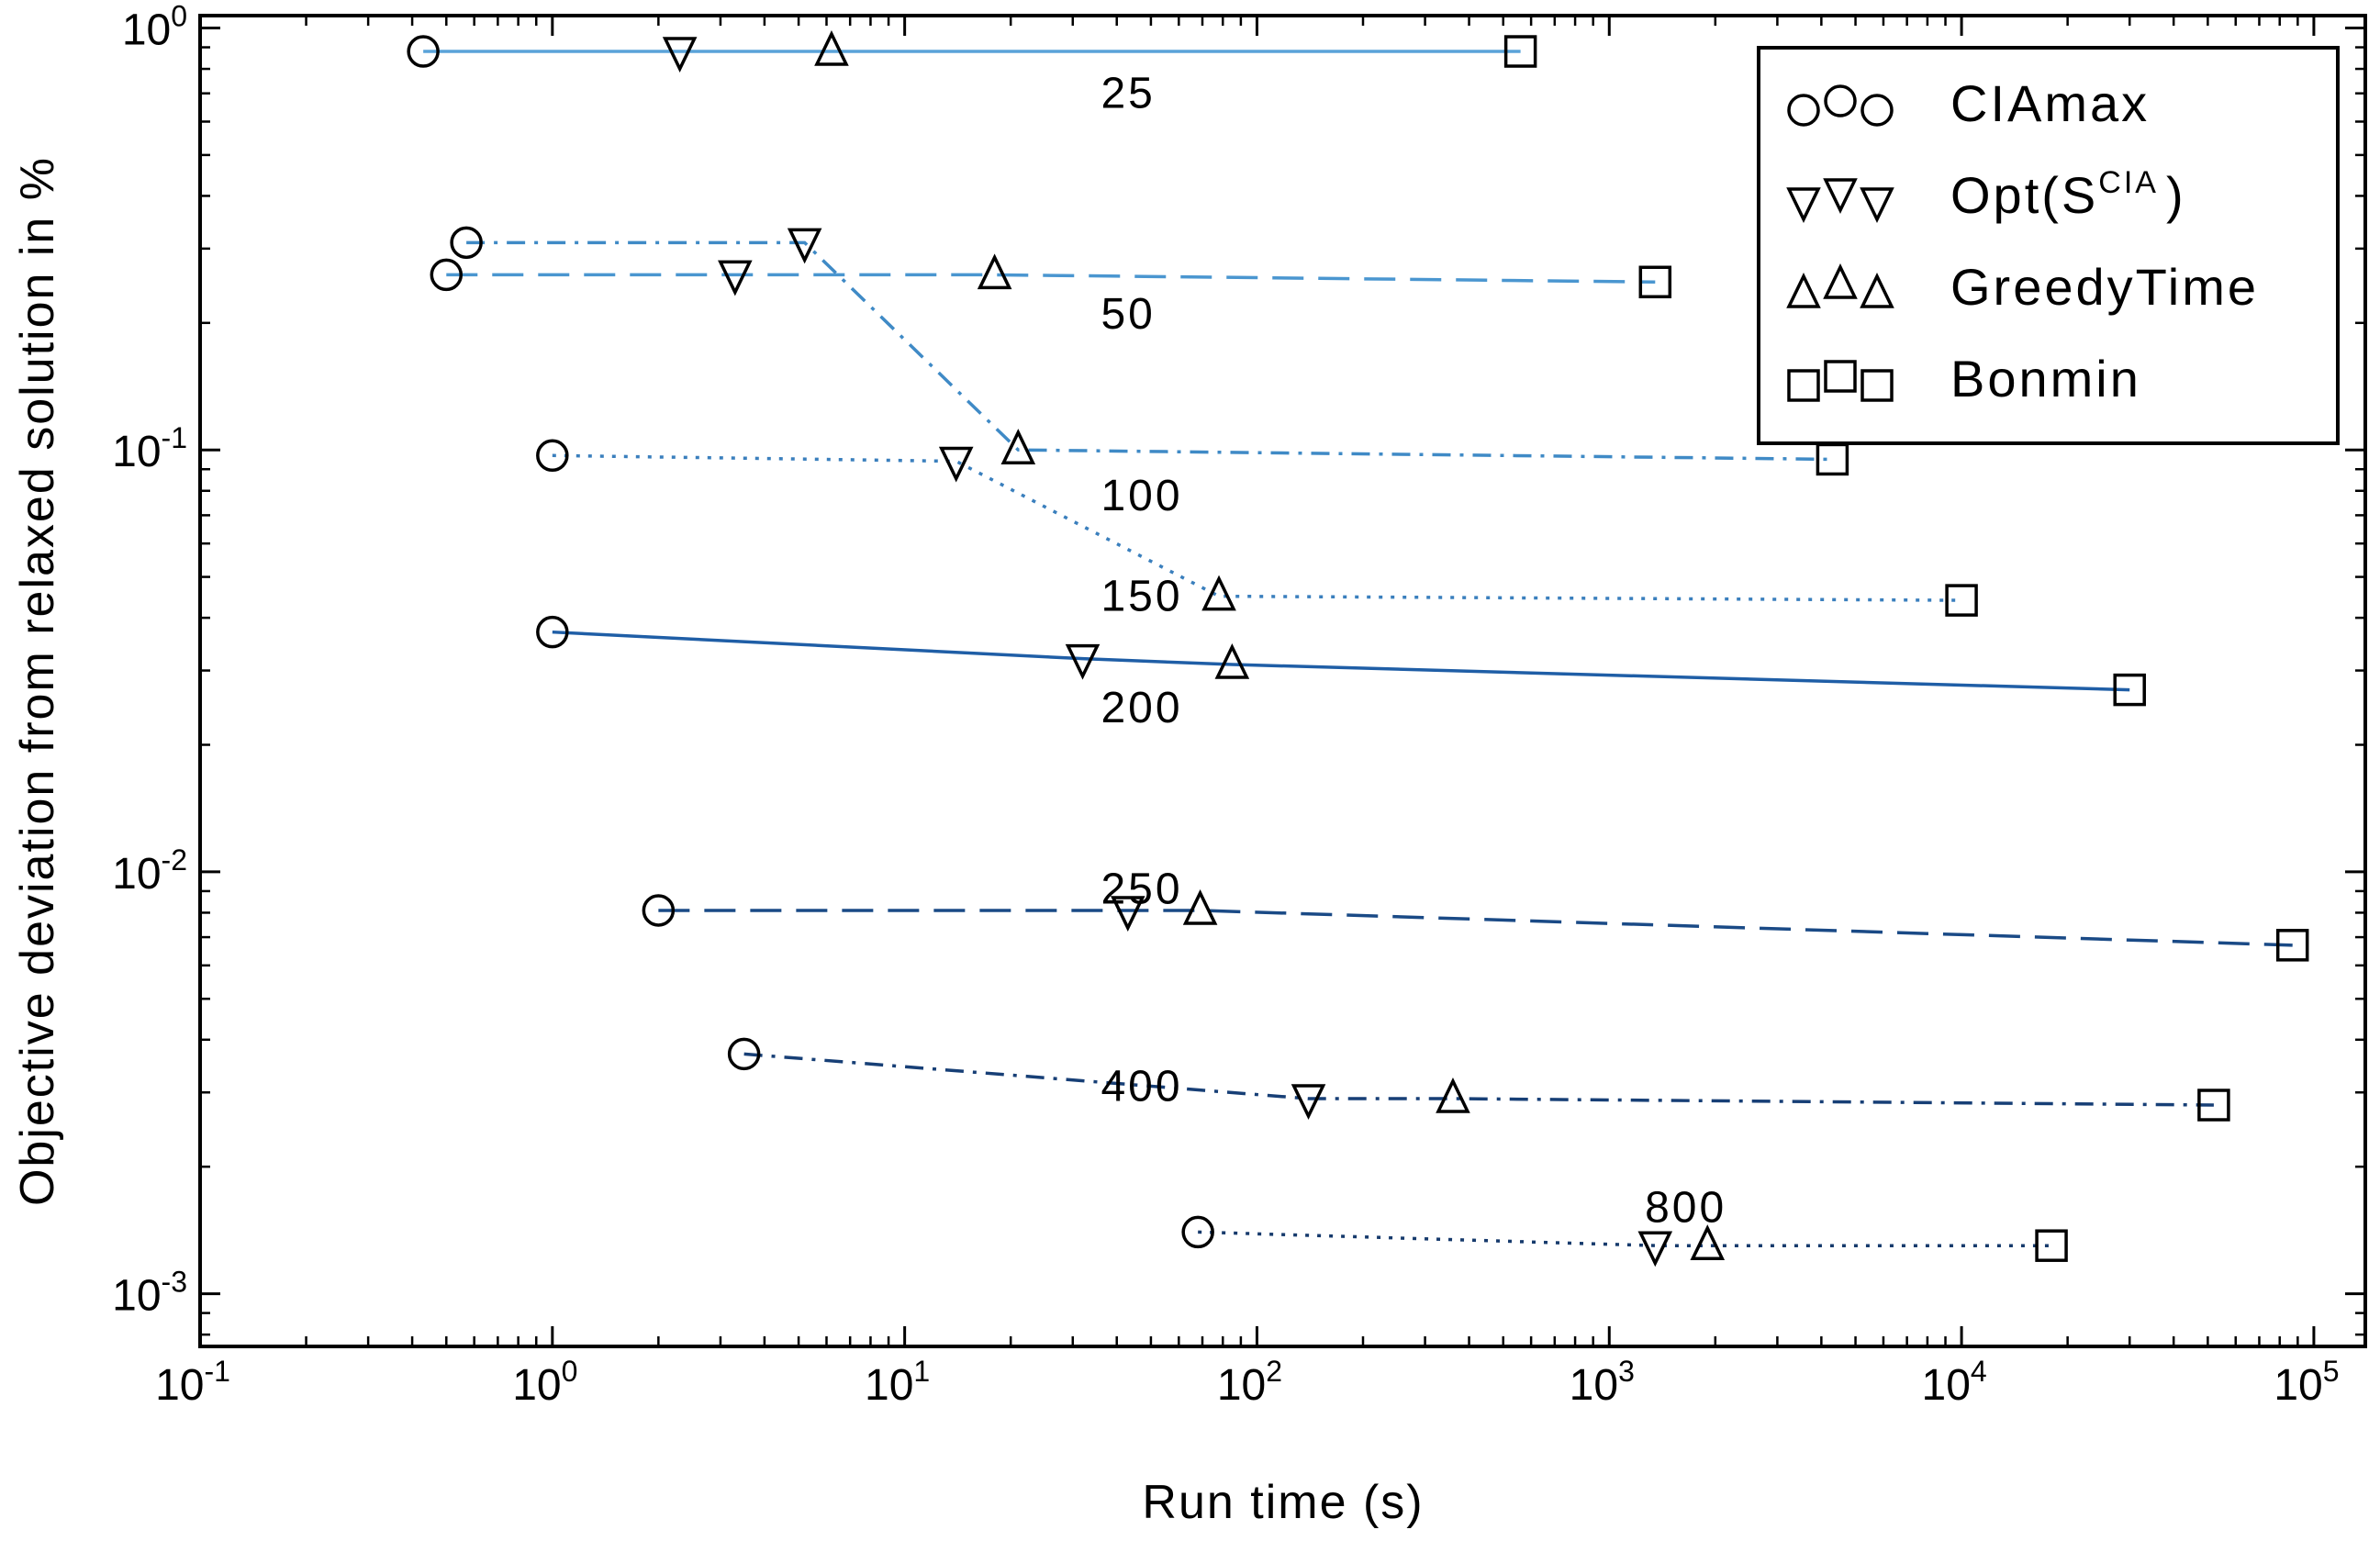 This screenshot has width=2380, height=1541. I want to click on x-tick-label: 10², so click(1249, 1383).